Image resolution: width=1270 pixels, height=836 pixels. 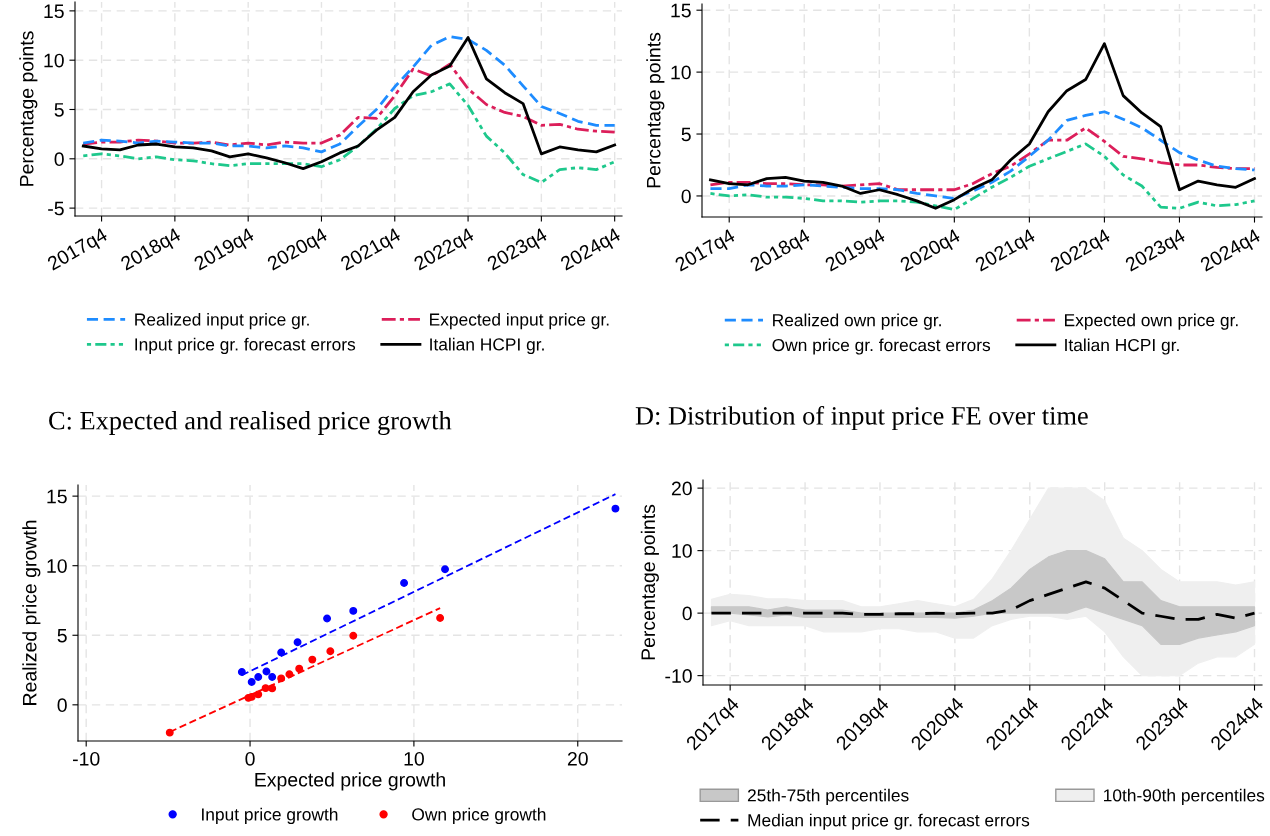 I want to click on legend-label: Median input price gr. forecast errors, so click(x=889, y=821).